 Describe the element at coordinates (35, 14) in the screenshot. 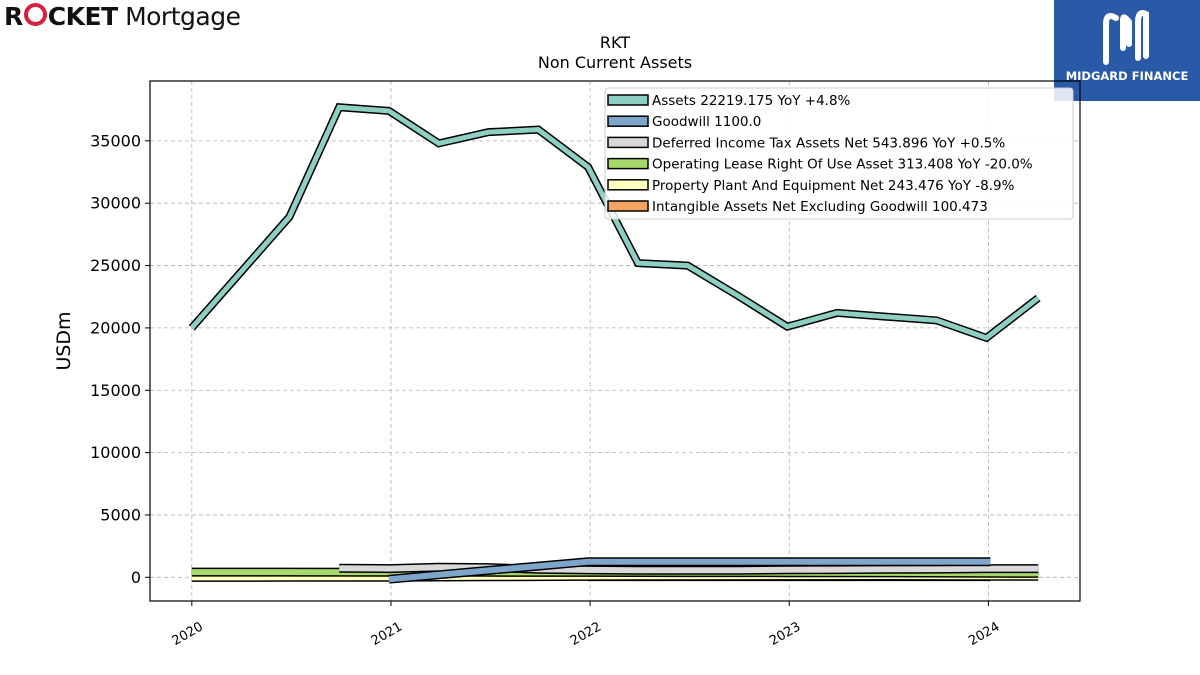

I see `logo-o-ring-icon` at that location.